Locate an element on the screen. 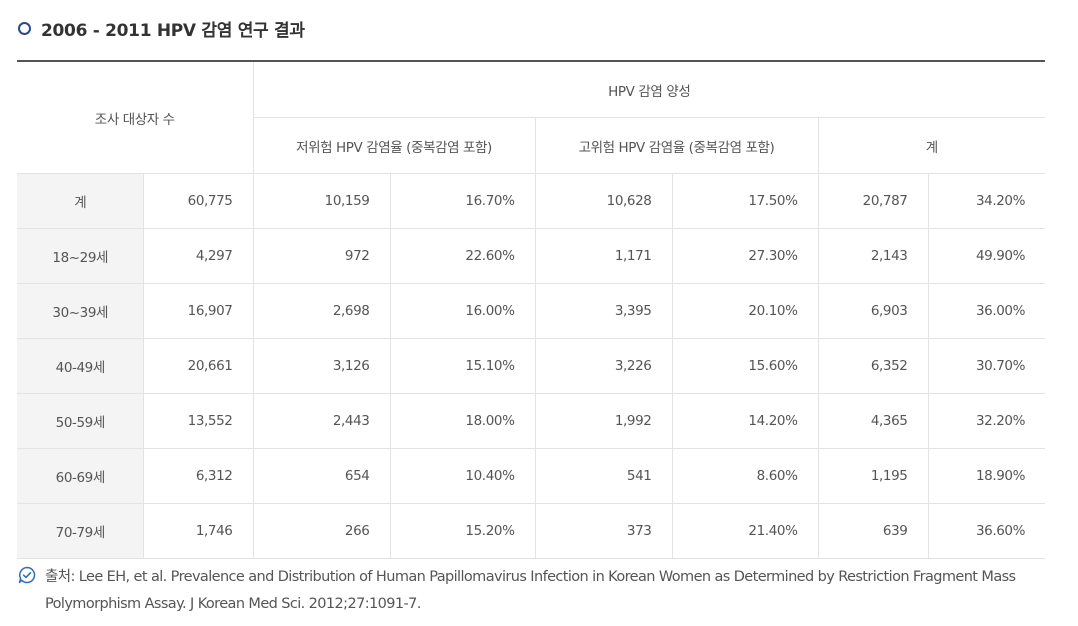 This screenshot has width=1078, height=626. cell-high-risk-rate: 20.10% is located at coordinates (745, 311).